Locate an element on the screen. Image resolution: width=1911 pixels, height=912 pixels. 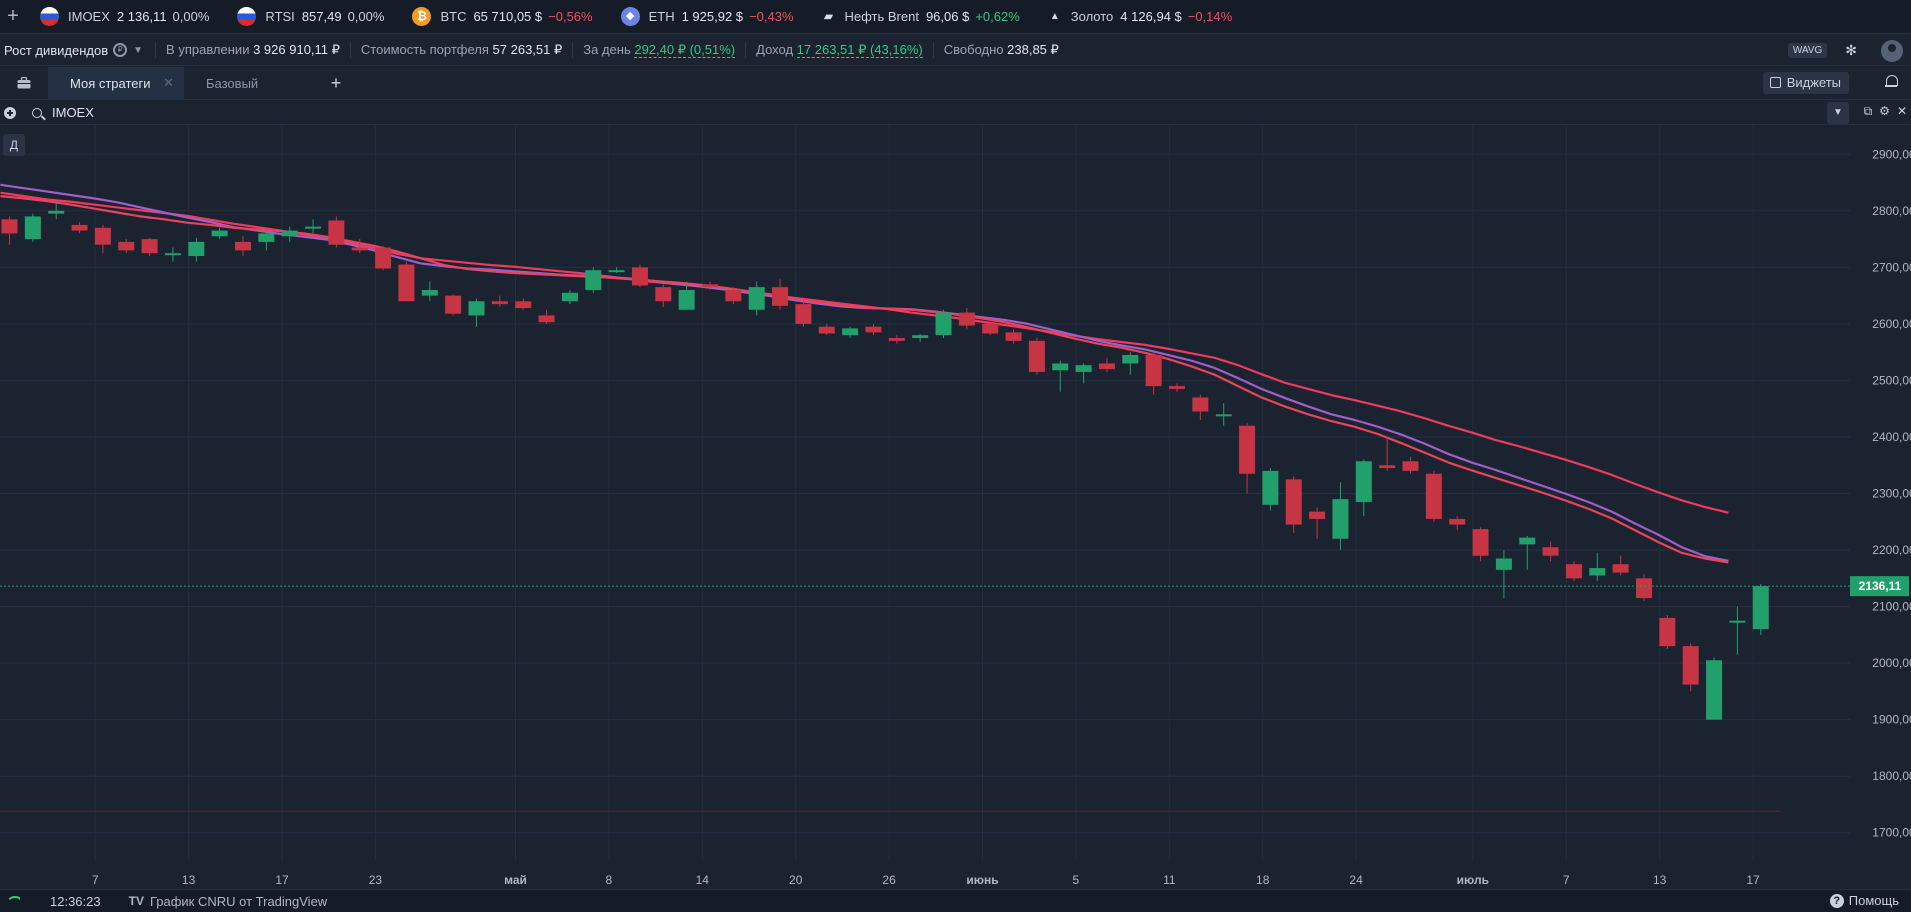
day-value: 292,40 ₽ (0,51%) is located at coordinates (685, 50).